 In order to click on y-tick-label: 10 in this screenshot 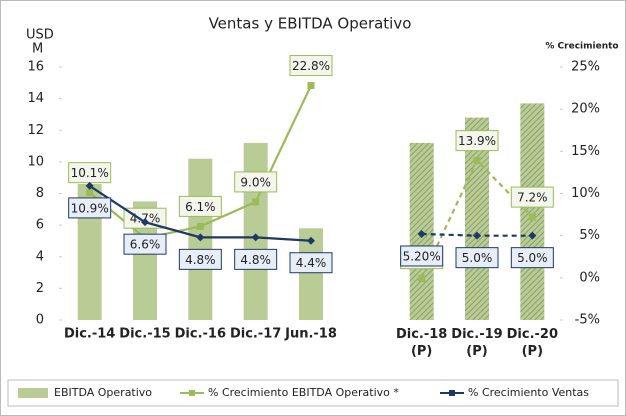, I will do `click(35, 161)`.